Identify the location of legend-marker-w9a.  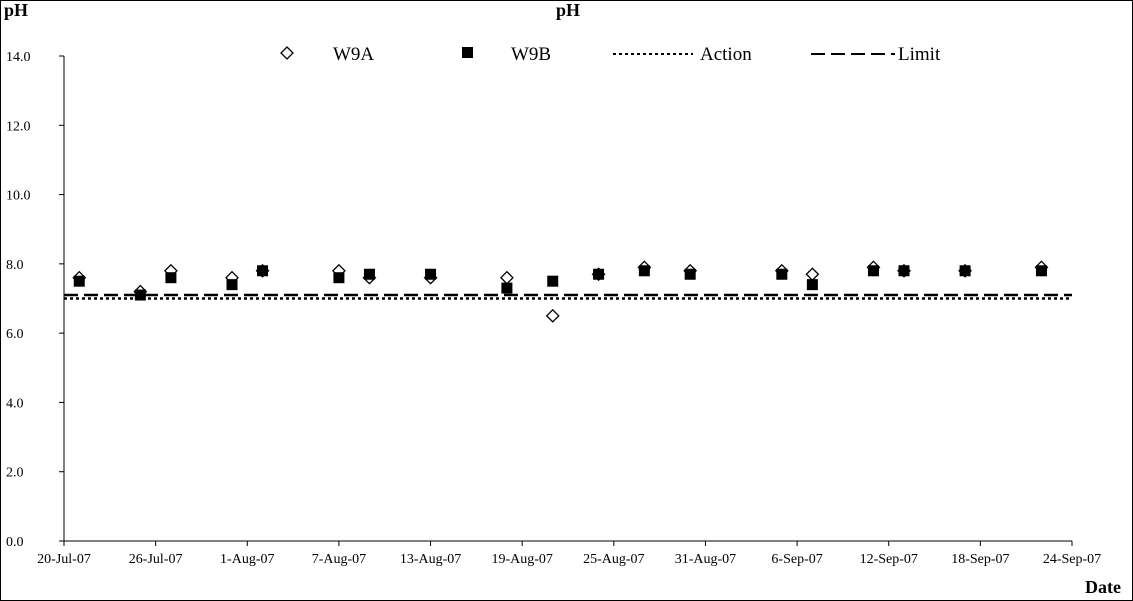
(287, 53).